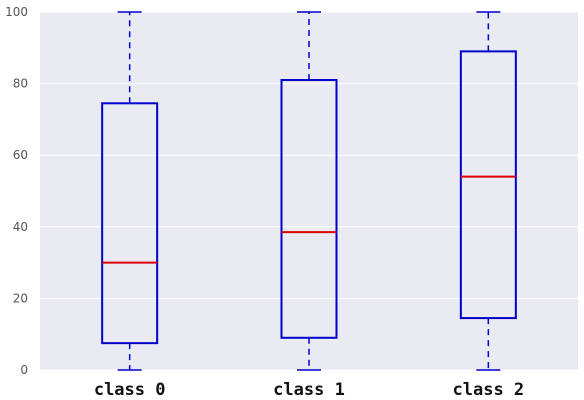 The width and height of the screenshot is (584, 400). I want to click on x-category-label-1: class 1, so click(309, 390).